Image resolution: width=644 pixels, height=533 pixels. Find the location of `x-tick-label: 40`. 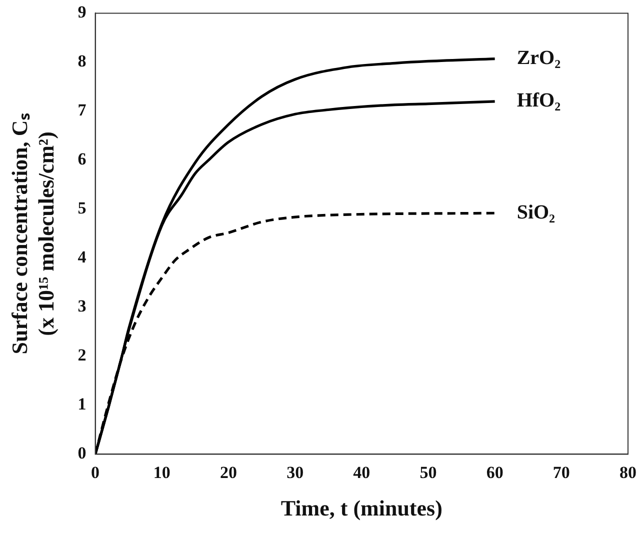

x-tick-label: 40 is located at coordinates (361, 472).